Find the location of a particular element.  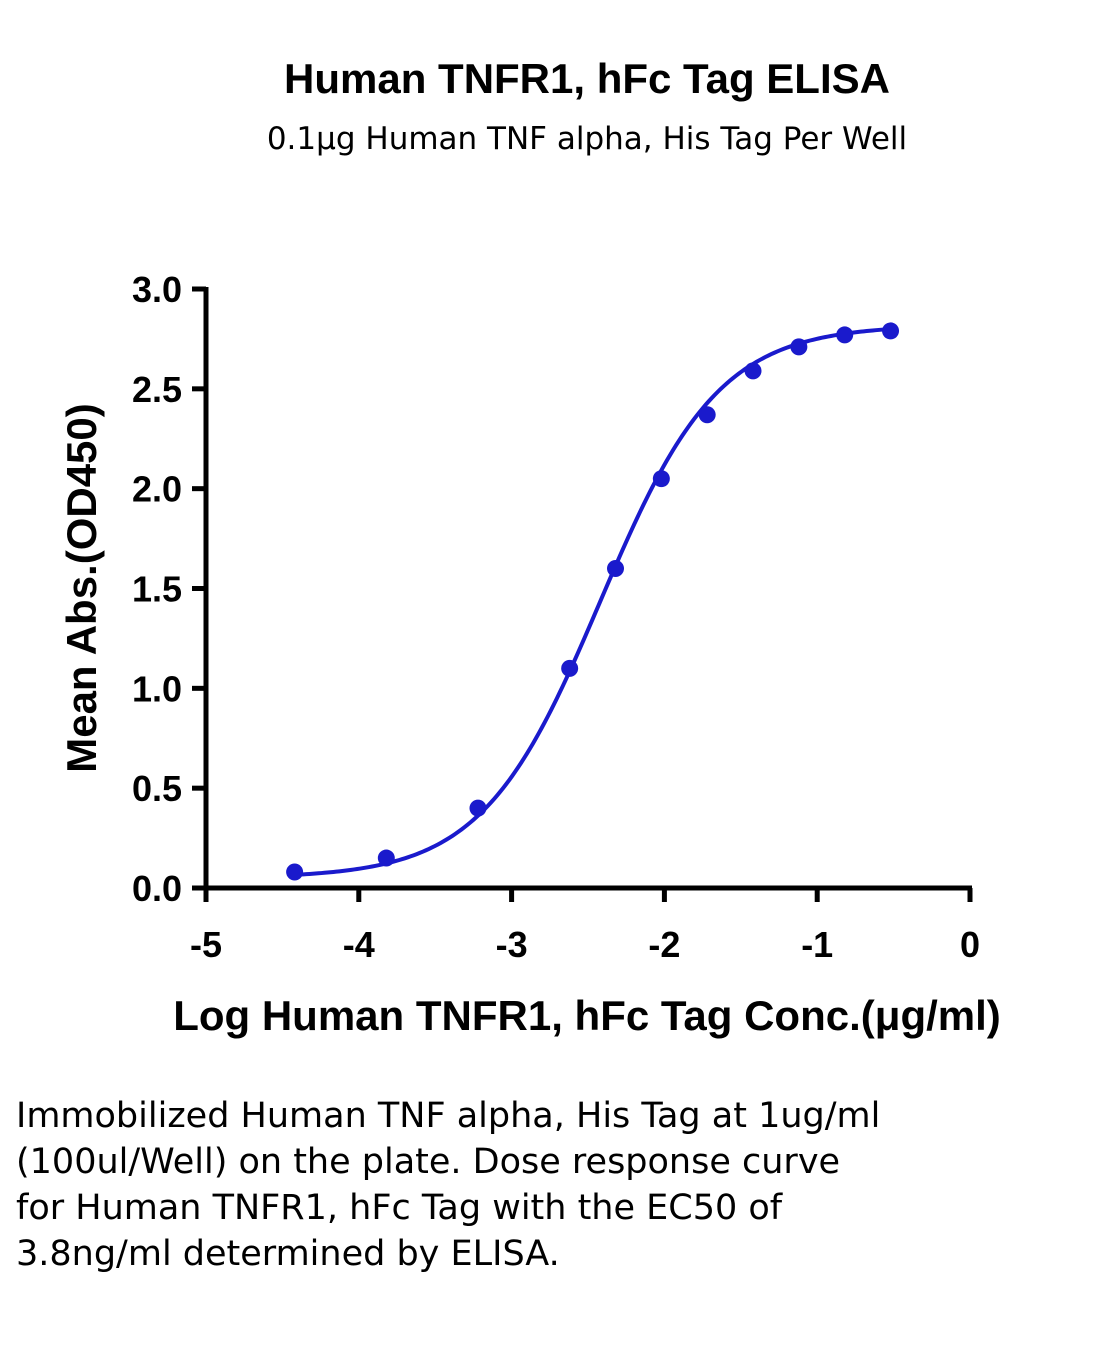

y-tick-label: 0.5 is located at coordinates (157, 788).